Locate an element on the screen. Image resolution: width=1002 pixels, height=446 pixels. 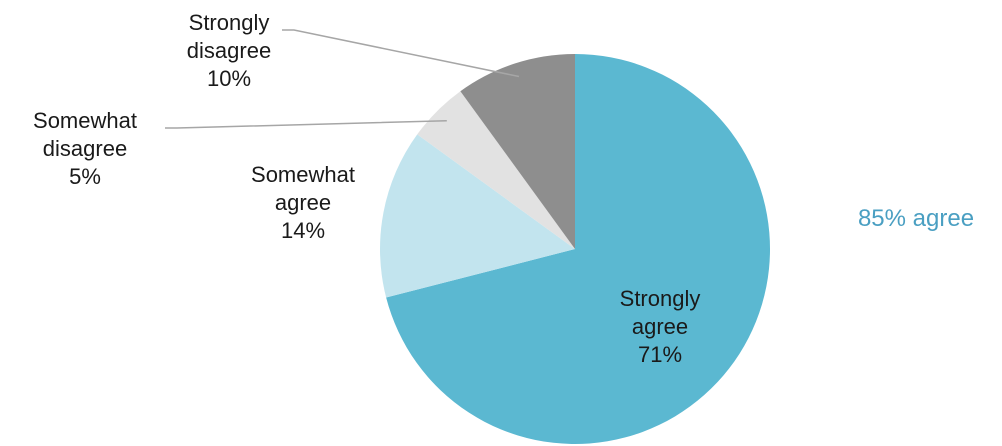
leader-lines is located at coordinates (342, 79).